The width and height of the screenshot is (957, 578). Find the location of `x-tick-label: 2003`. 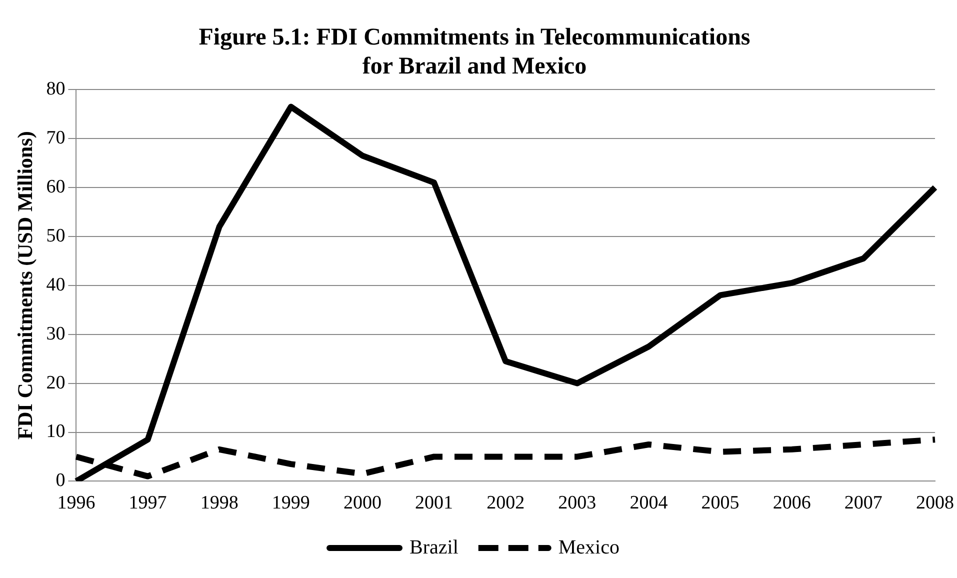

x-tick-label: 2003 is located at coordinates (577, 503).